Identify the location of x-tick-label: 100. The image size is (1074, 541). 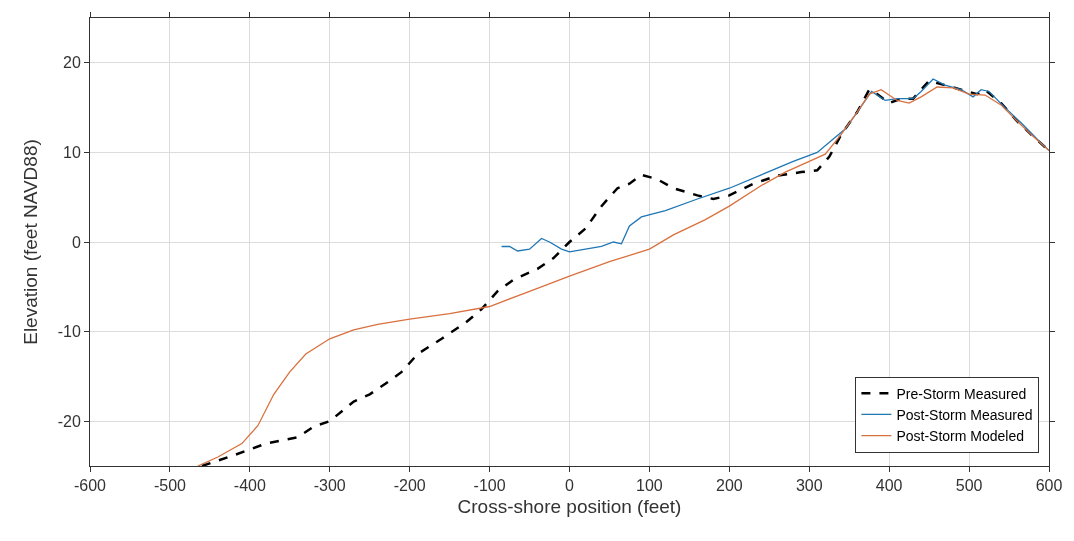
(649, 486).